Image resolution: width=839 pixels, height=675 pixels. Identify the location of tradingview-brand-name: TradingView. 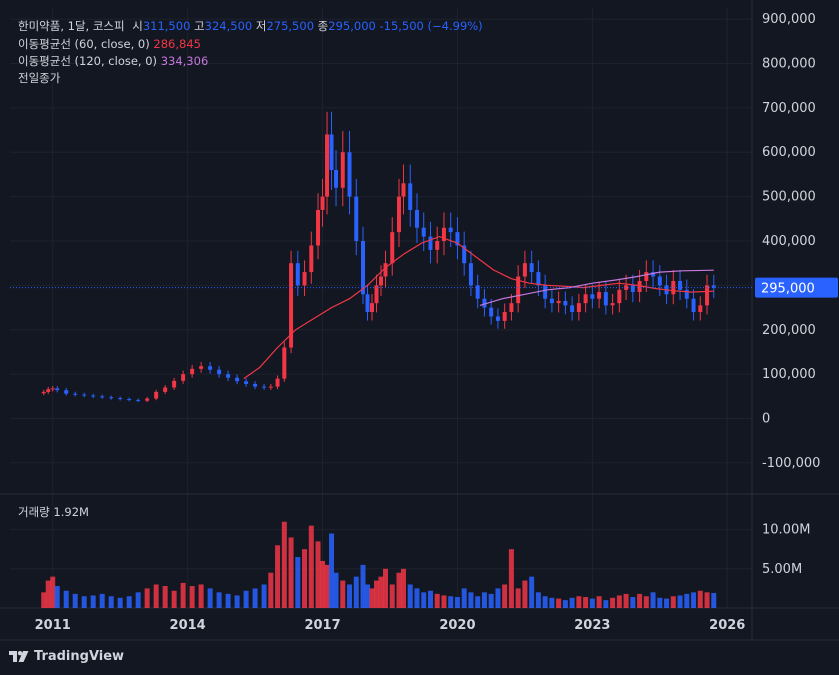
(79, 656).